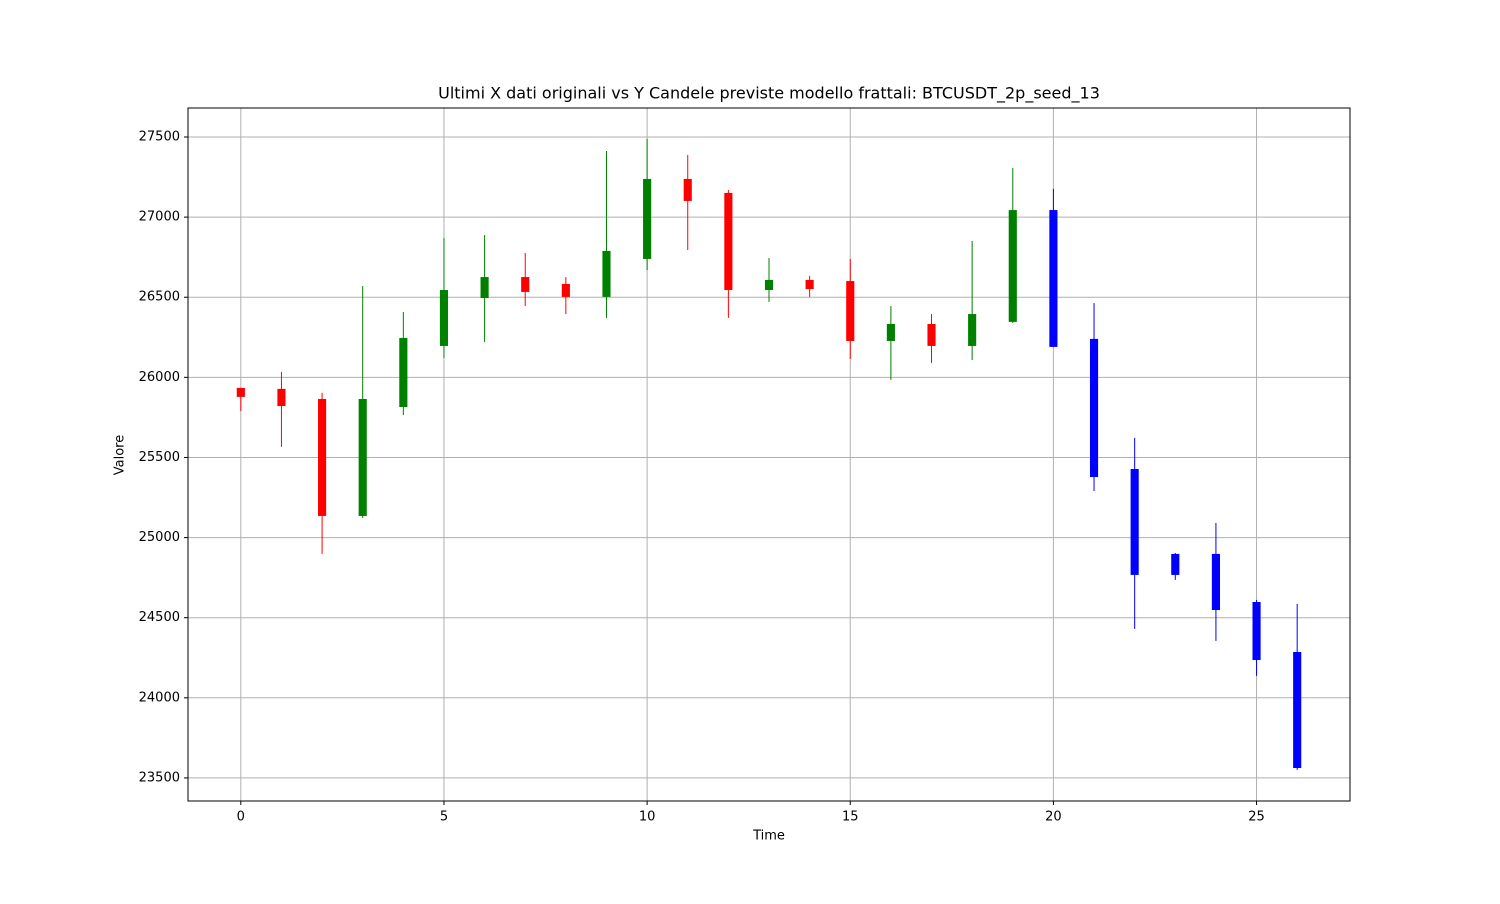 Image resolution: width=1500 pixels, height=904 pixels. What do you see at coordinates (159, 617) in the screenshot?
I see `y-tick-label: 24500` at bounding box center [159, 617].